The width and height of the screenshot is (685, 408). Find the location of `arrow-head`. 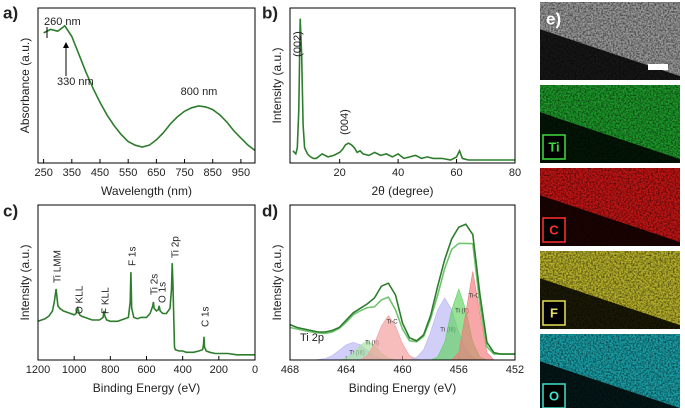

arrow-head is located at coordinates (66, 45).